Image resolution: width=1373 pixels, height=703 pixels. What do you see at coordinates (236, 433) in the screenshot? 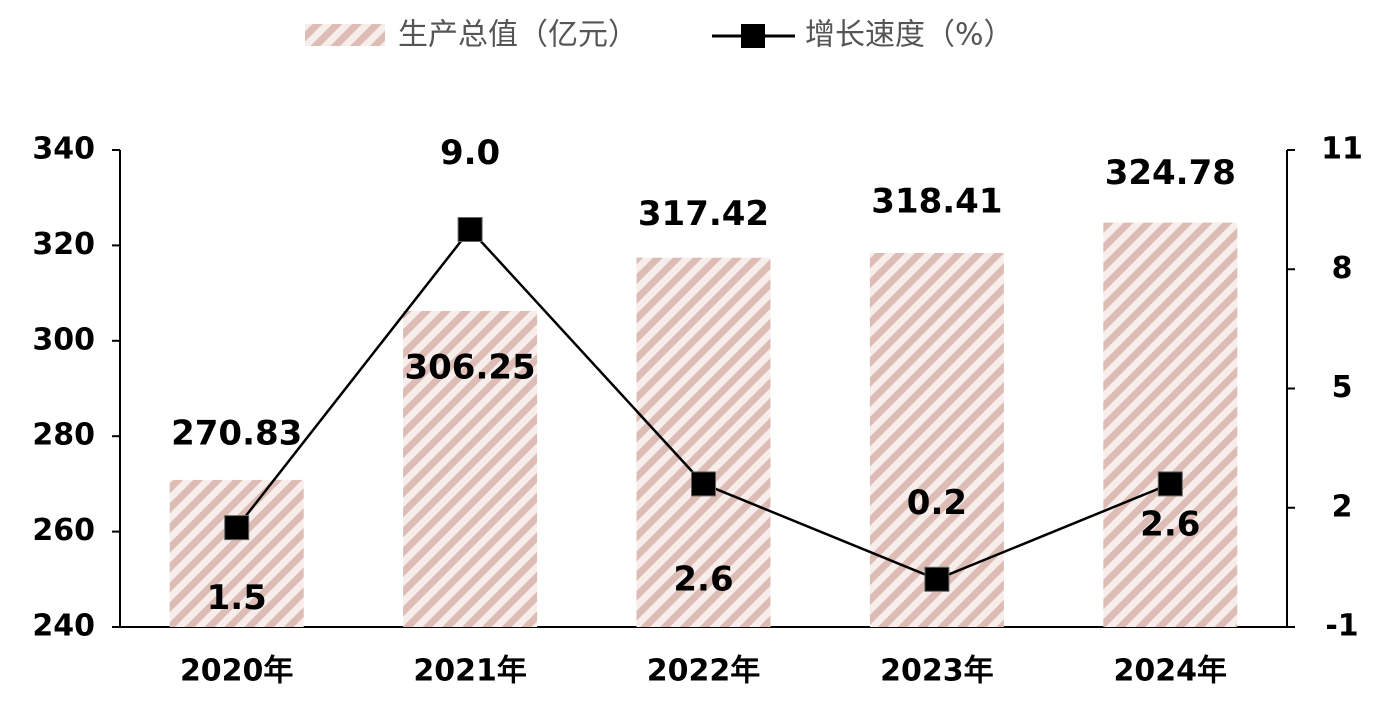
I see `bar-value-label: 270.83` at bounding box center [236, 433].